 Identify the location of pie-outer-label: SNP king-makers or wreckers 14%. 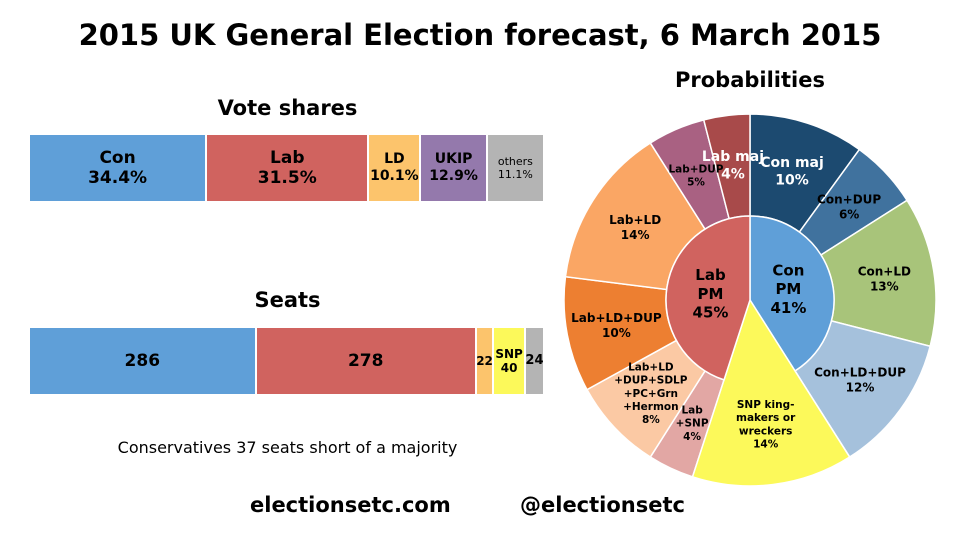
(766, 424).